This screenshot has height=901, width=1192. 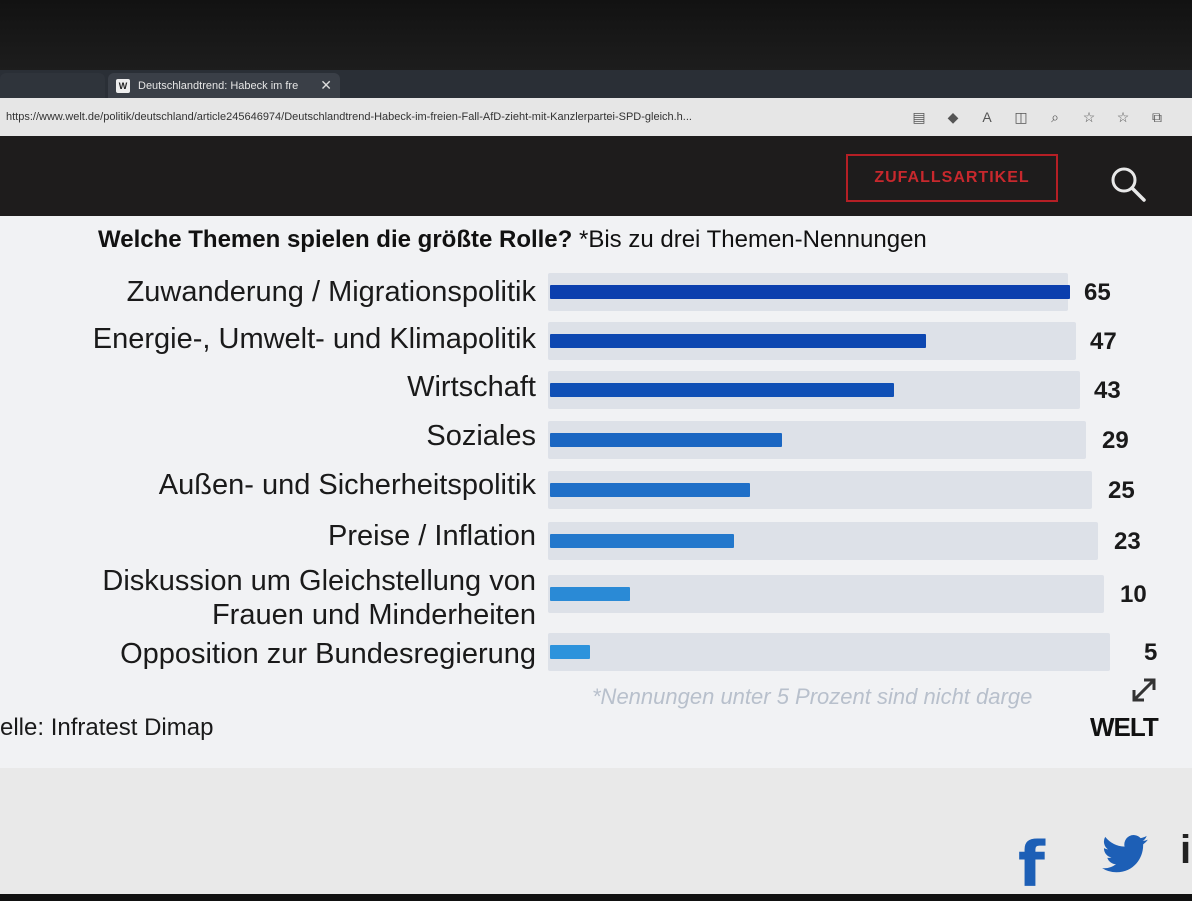 What do you see at coordinates (1097, 292) in the screenshot?
I see `value-label: 65` at bounding box center [1097, 292].